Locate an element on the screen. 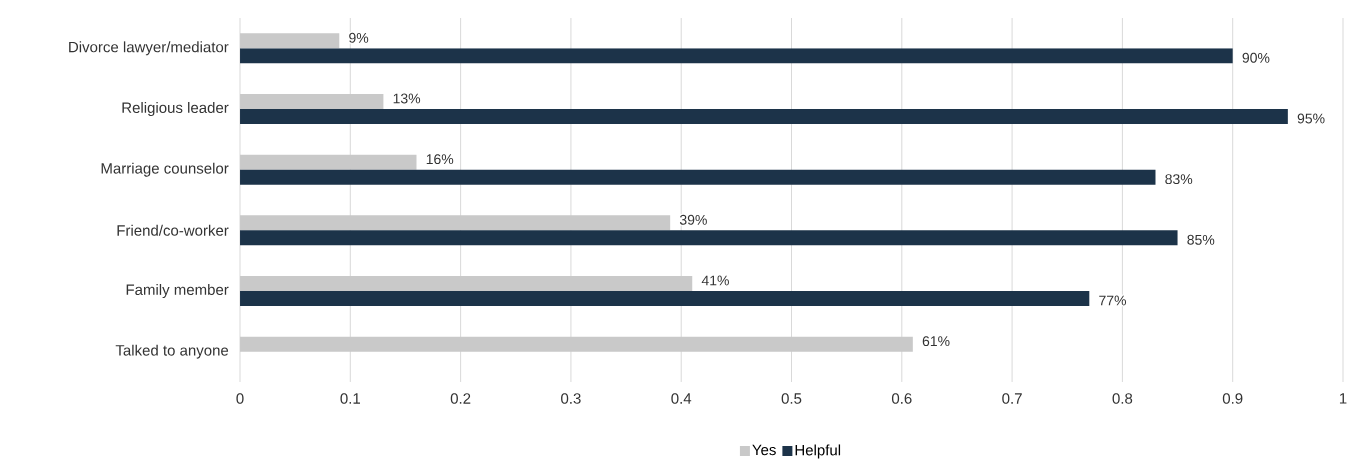 The height and width of the screenshot is (462, 1356). y-tick-label: Divorce lawyer/mediator is located at coordinates (149, 48).